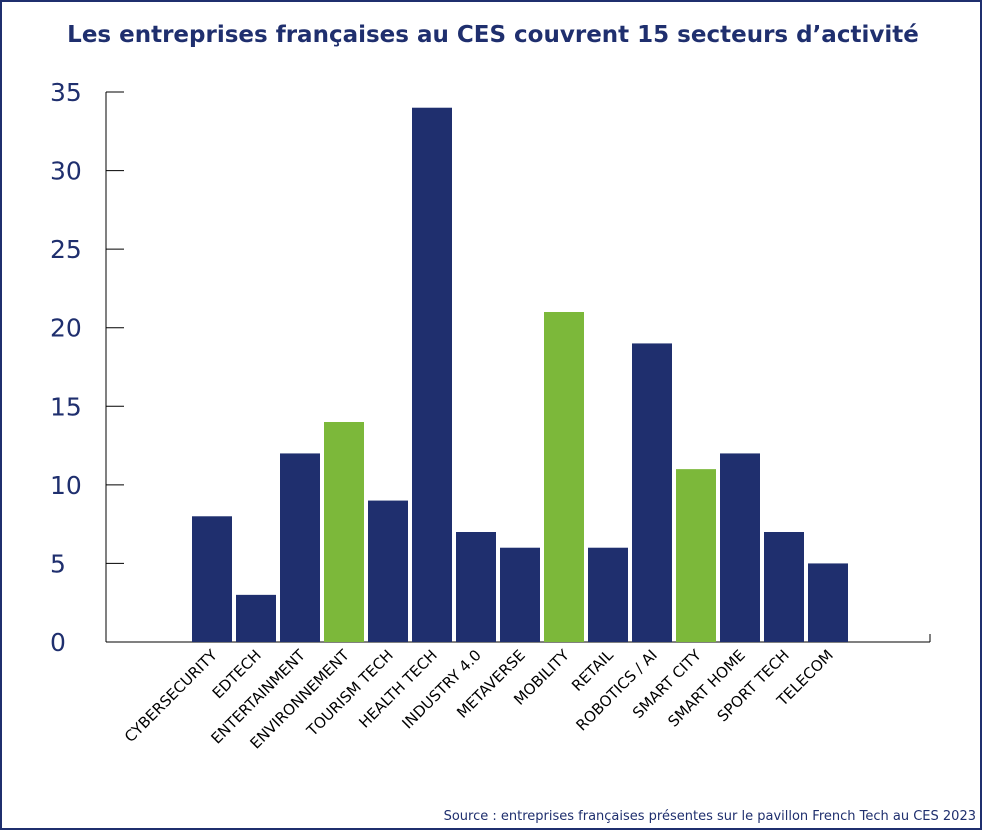  Describe the element at coordinates (58, 563) in the screenshot. I see `y-tick-label: 5` at that location.